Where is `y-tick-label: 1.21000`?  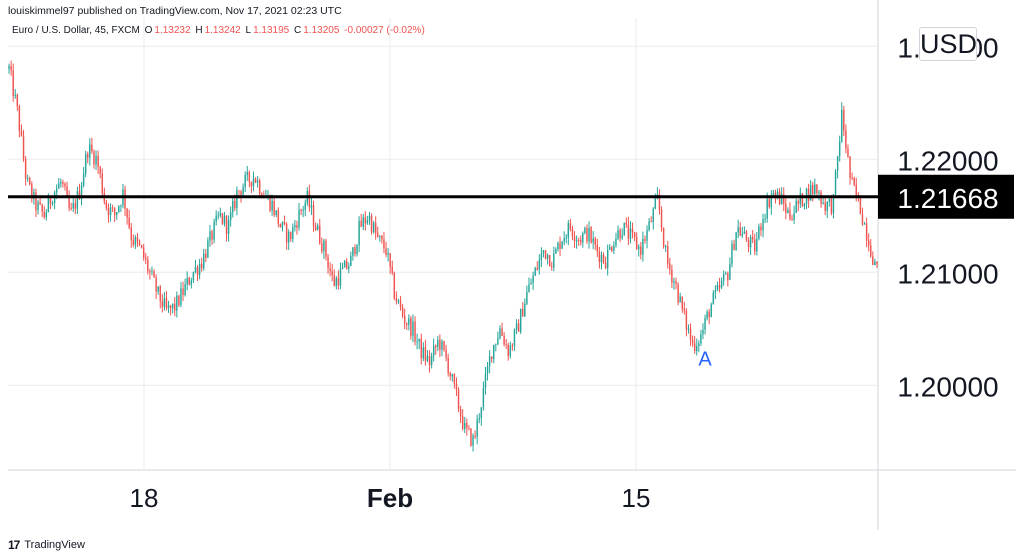 y-tick-label: 1.21000 is located at coordinates (947, 273).